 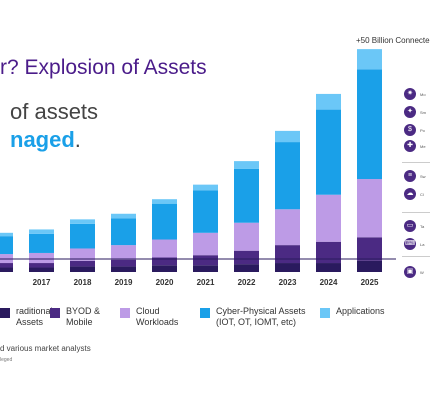 I want to click on panel-item-label: Me, so click(x=423, y=146).